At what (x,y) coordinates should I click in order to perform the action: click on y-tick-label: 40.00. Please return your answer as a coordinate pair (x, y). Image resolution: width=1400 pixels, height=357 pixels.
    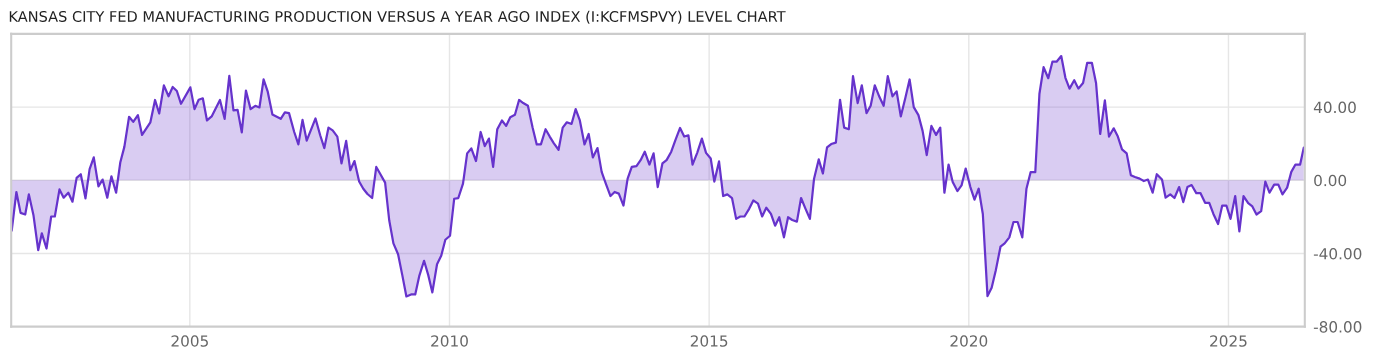
    Looking at the image, I should click on (1334, 107).